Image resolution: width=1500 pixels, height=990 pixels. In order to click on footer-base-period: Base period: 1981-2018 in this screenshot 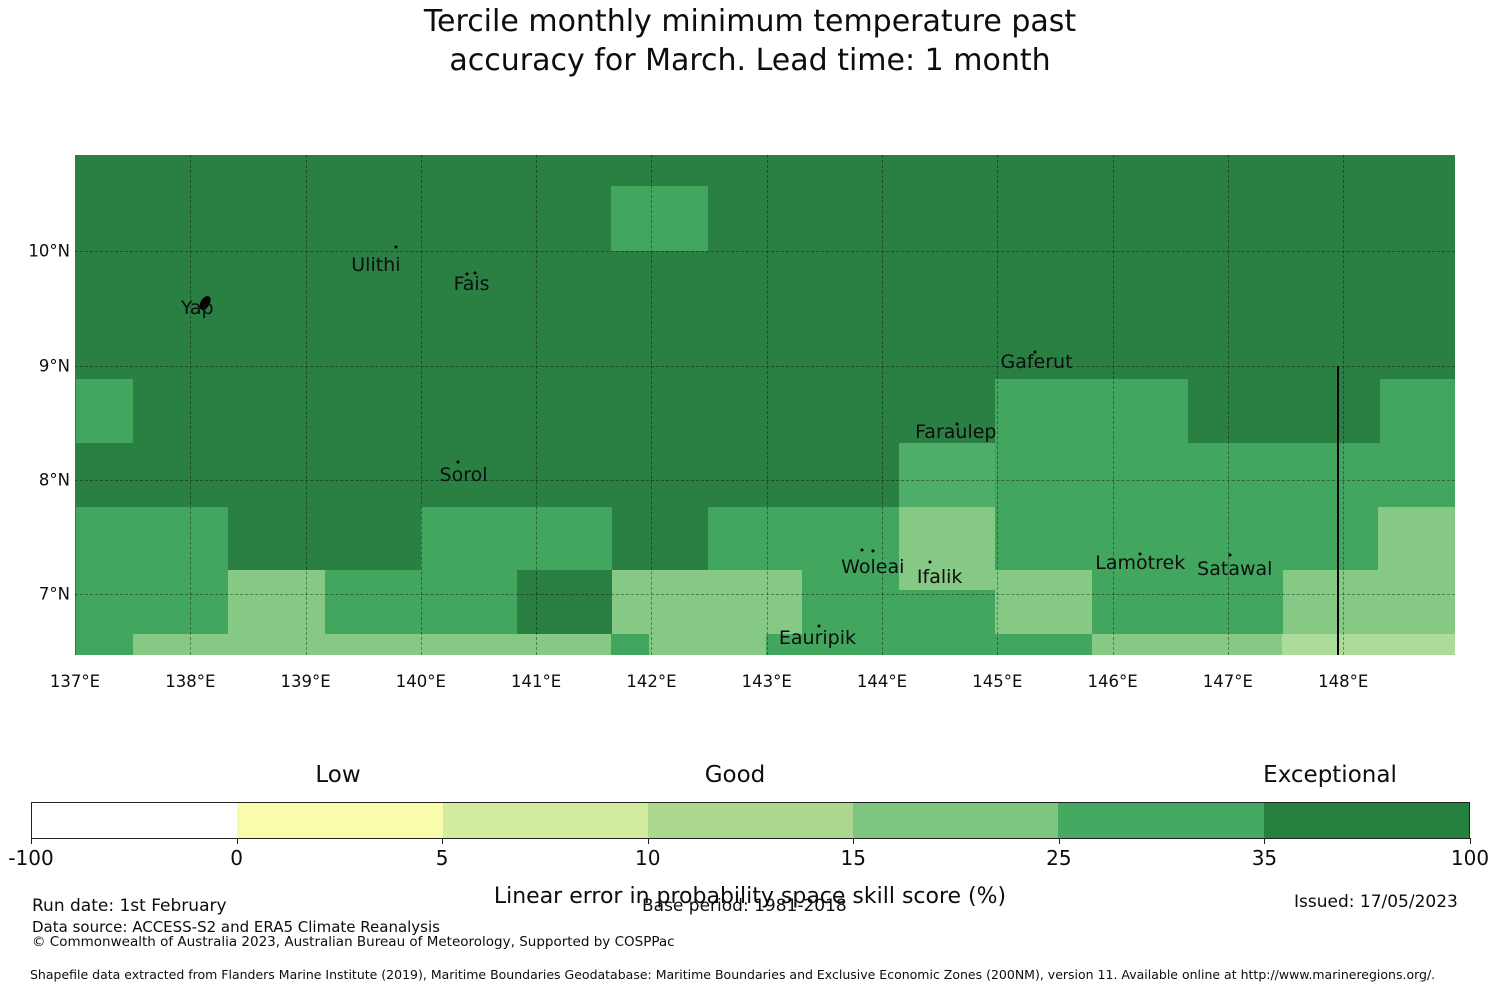, I will do `click(744, 906)`.